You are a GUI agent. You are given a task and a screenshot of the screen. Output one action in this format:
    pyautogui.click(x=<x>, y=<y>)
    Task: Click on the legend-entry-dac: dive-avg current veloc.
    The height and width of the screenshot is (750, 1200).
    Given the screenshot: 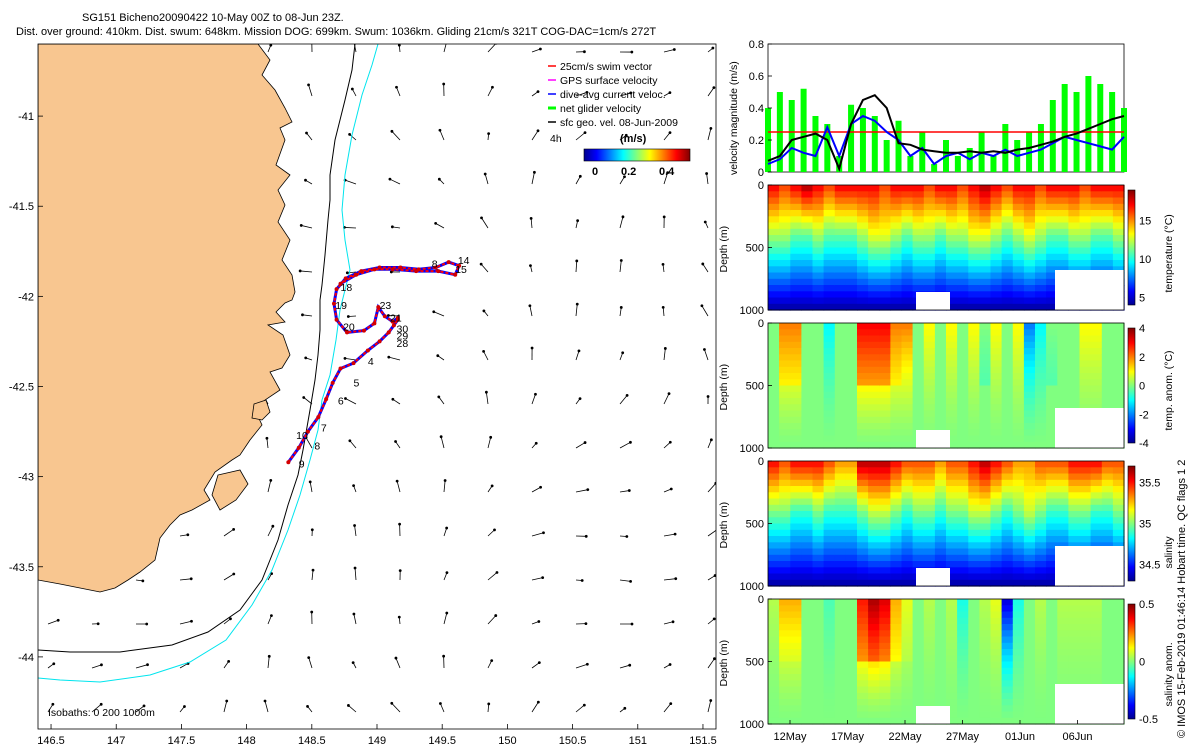 What is the action you would take?
    pyautogui.click(x=613, y=95)
    